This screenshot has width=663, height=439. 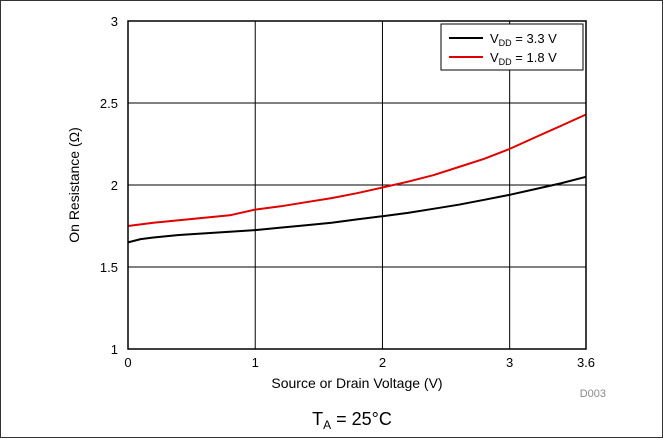 What do you see at coordinates (361, 419) in the screenshot?
I see `condition-rest: = 25°C` at bounding box center [361, 419].